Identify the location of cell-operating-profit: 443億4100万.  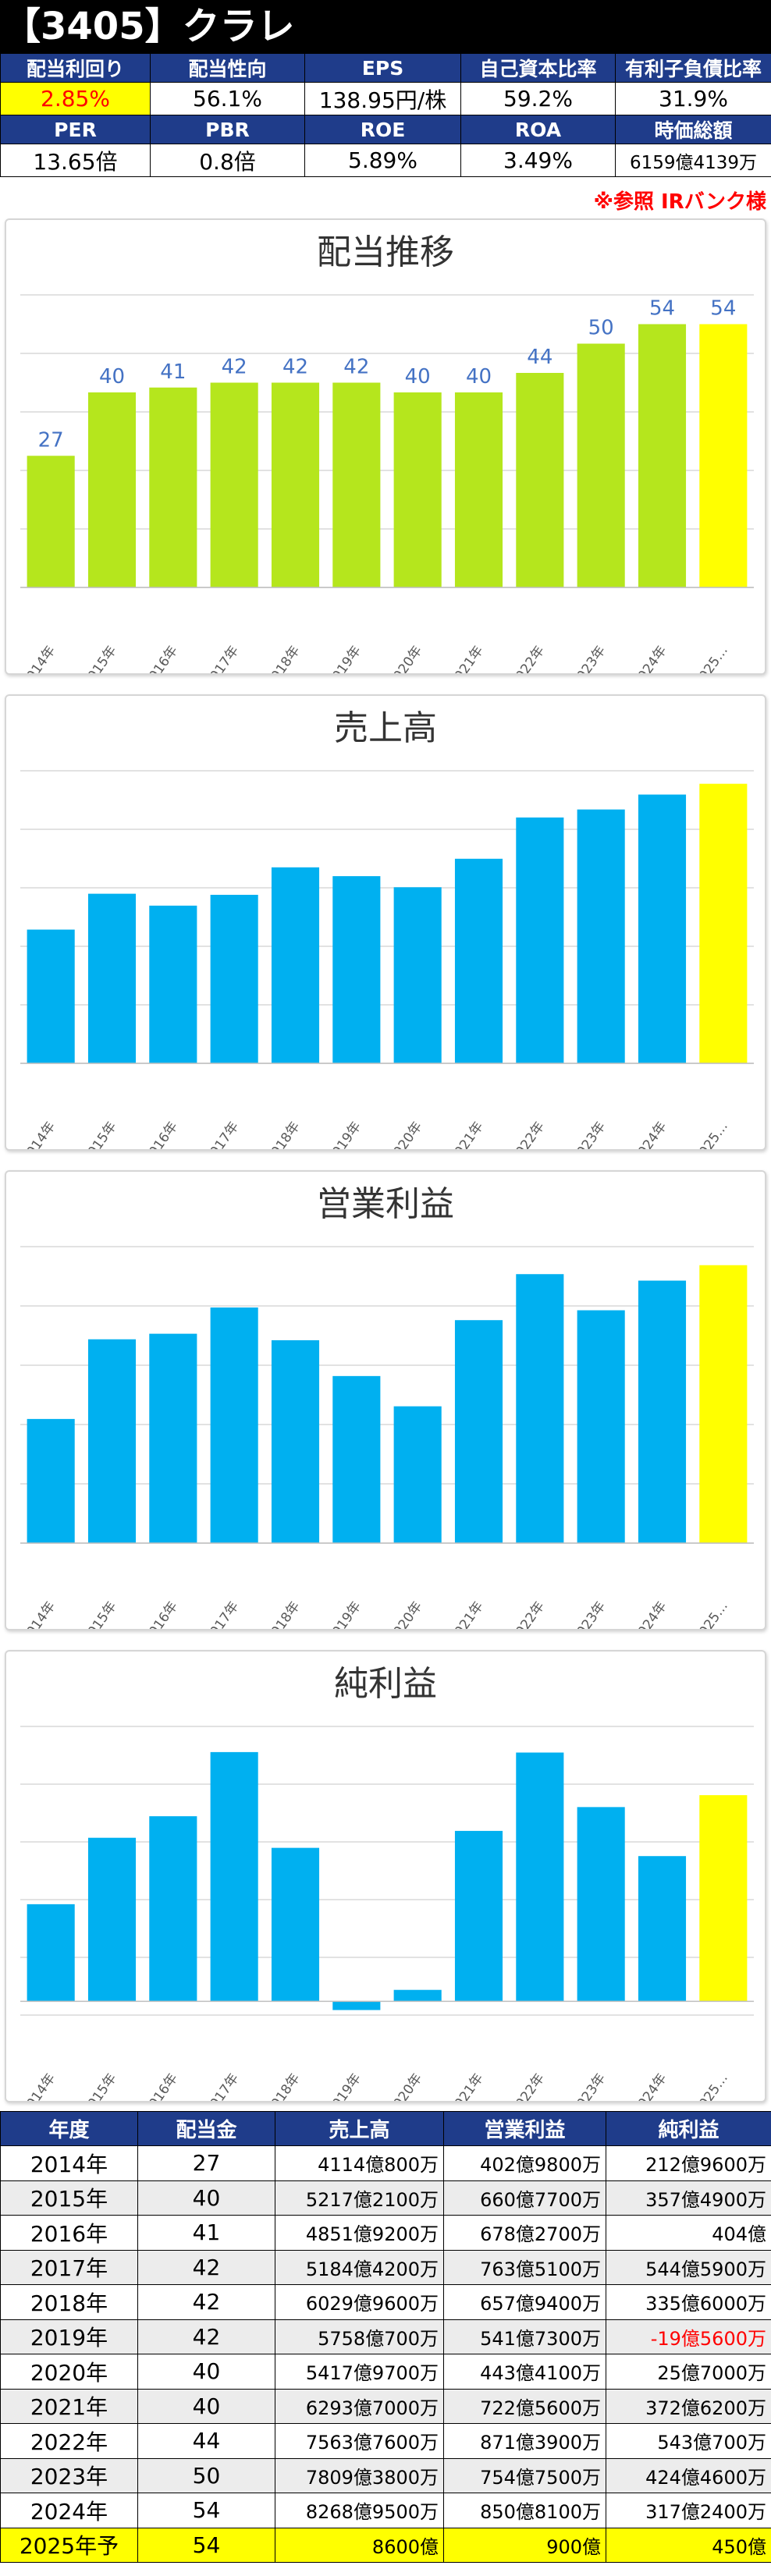
(524, 2372).